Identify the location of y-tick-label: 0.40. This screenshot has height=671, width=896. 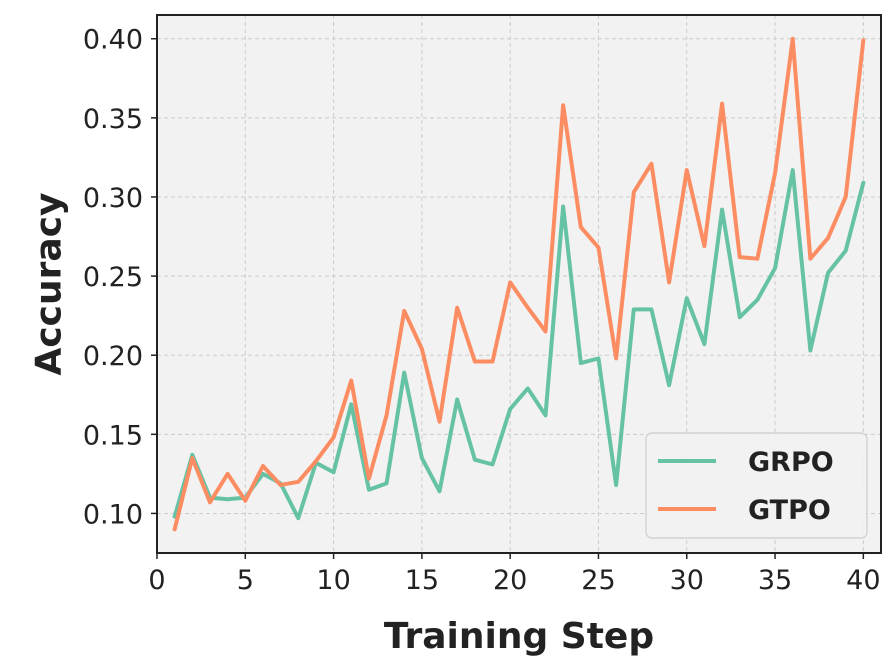
(113, 40).